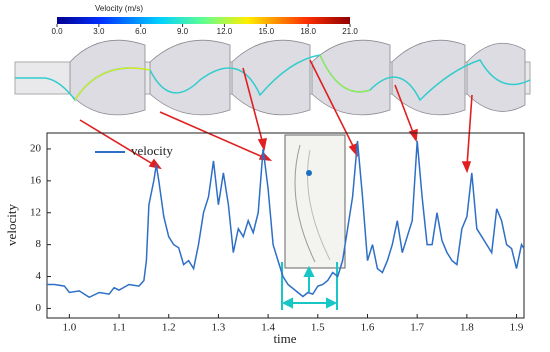  What do you see at coordinates (35, 212) in the screenshot?
I see `y-tick-label: 12` at bounding box center [35, 212].